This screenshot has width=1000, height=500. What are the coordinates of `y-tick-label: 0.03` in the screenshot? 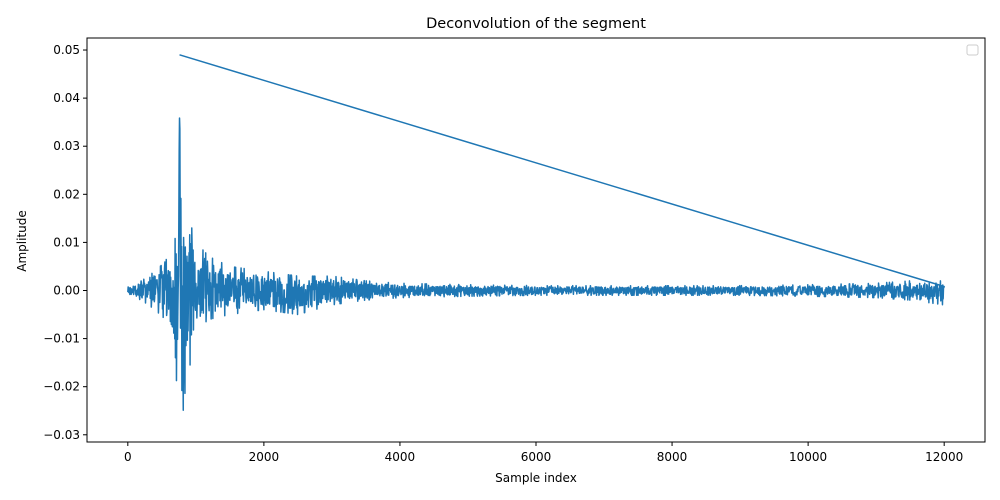 It's located at (66, 146).